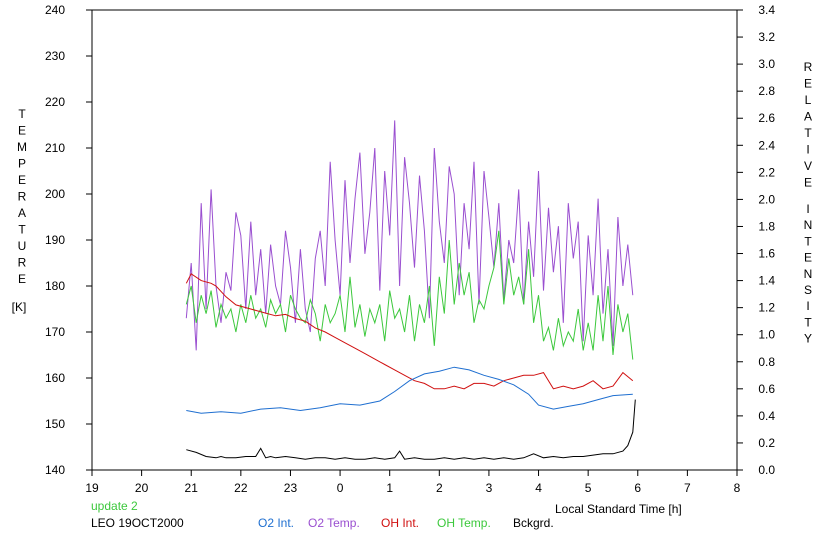 The height and width of the screenshot is (535, 828). I want to click on y-right-tick-label: 2.6, so click(766, 118).